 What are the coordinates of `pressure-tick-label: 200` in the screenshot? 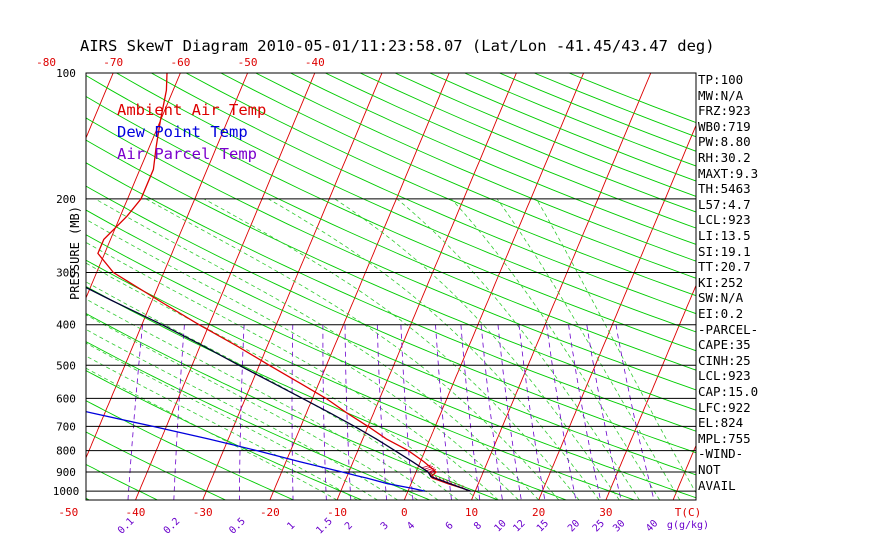 It's located at (66, 199).